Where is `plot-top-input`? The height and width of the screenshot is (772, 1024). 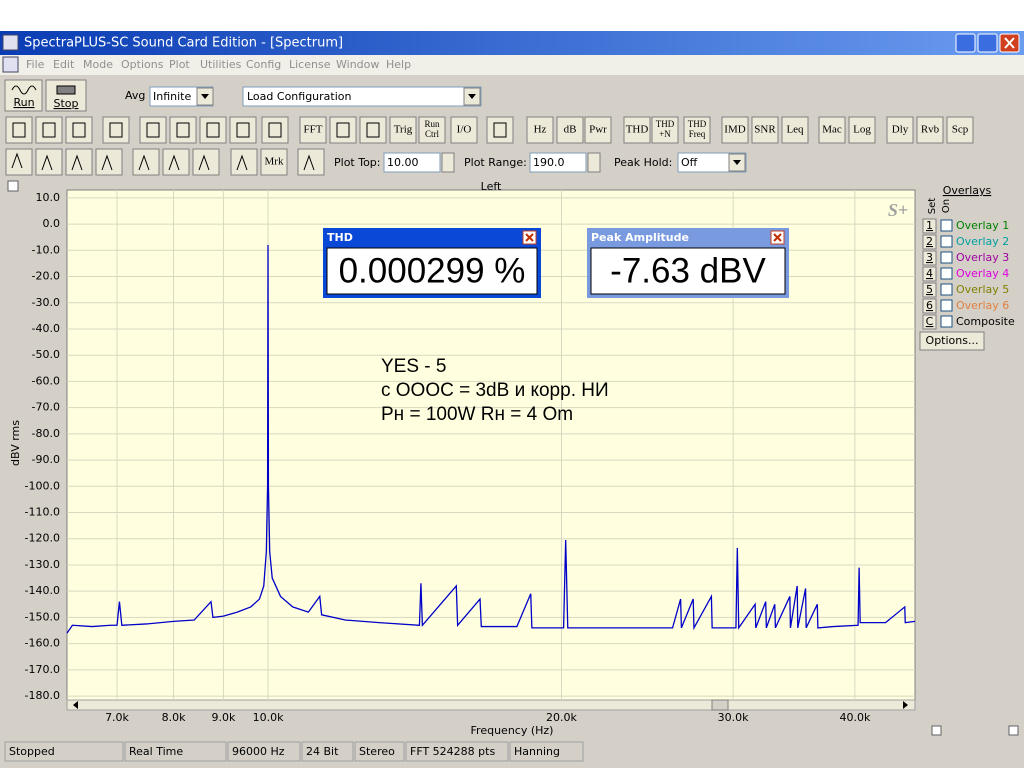
plot-top-input is located at coordinates (412, 162).